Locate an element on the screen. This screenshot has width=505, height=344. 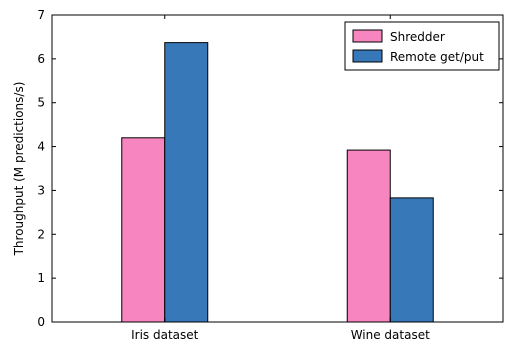
x-tick-label: Iris dataset is located at coordinates (165, 335).